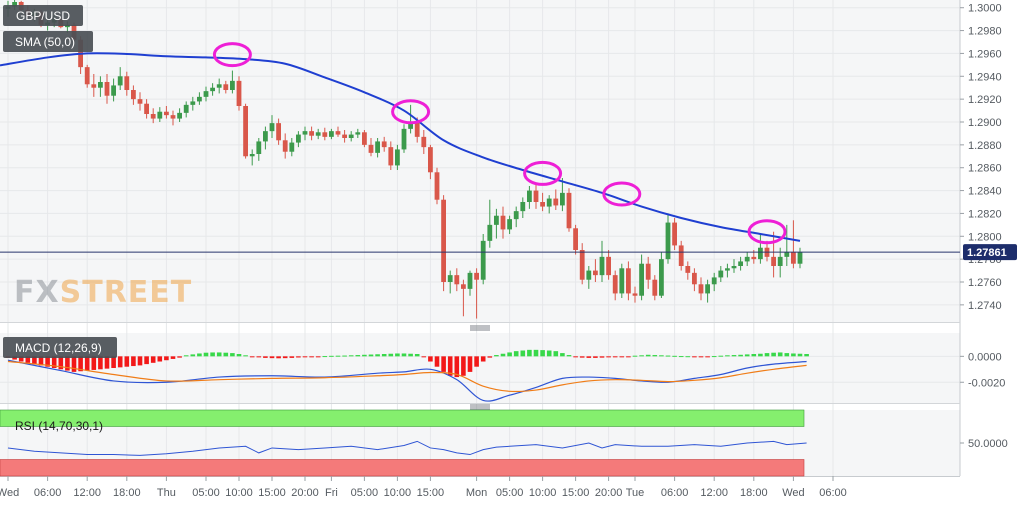  I want to click on rsi-tick-label: 50.0000, so click(988, 444).